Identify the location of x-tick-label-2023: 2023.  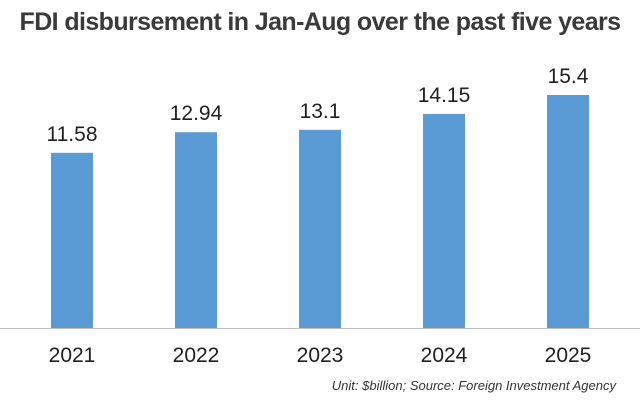
(320, 355).